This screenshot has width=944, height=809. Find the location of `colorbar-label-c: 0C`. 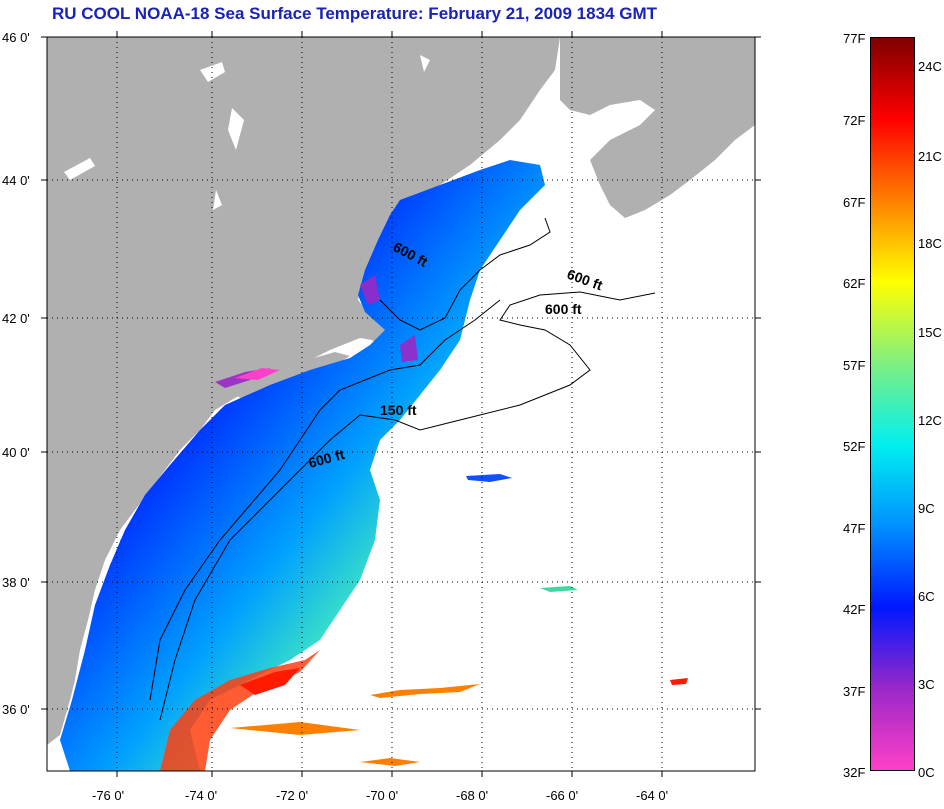

colorbar-label-c: 0C is located at coordinates (926, 772).